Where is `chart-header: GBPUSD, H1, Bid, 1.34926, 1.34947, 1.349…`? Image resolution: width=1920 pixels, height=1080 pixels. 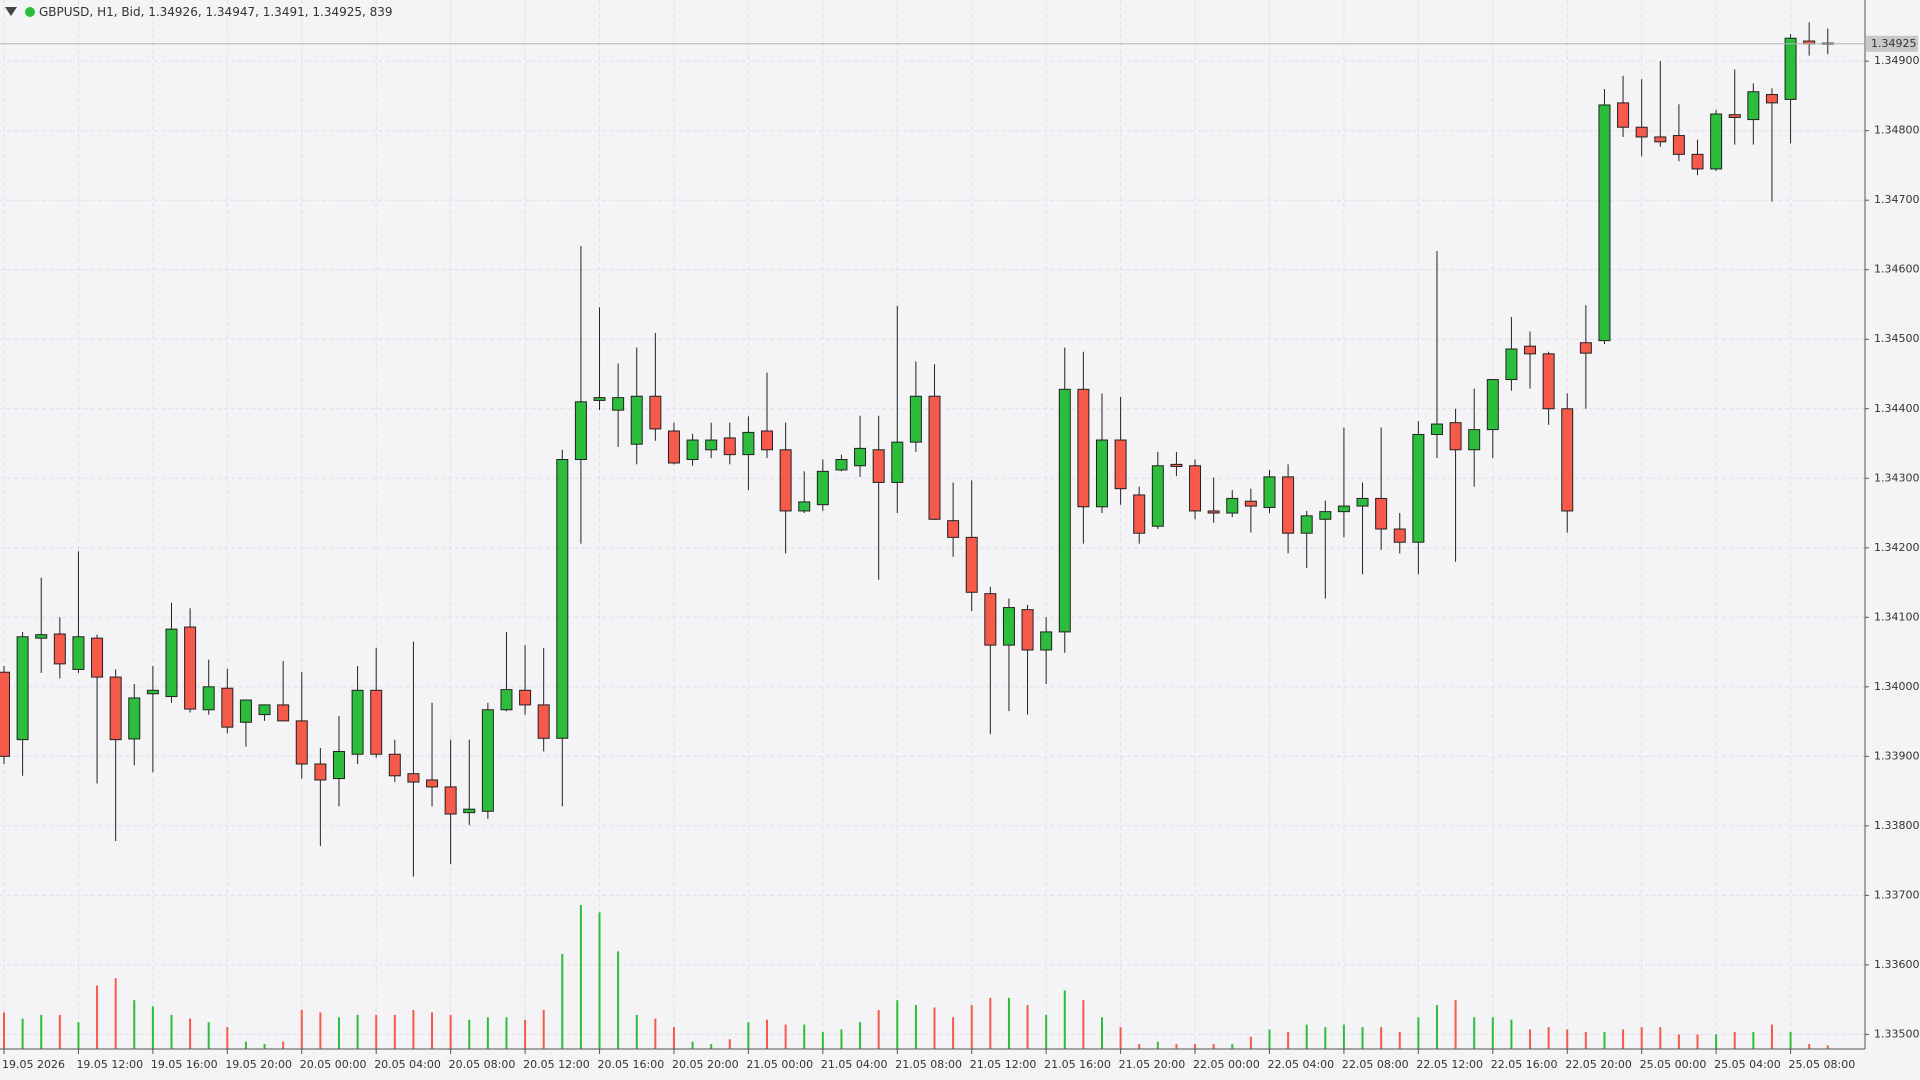
chart-header: GBPUSD, H1, Bid, 1.34926, 1.34947, 1.349… is located at coordinates (199, 12).